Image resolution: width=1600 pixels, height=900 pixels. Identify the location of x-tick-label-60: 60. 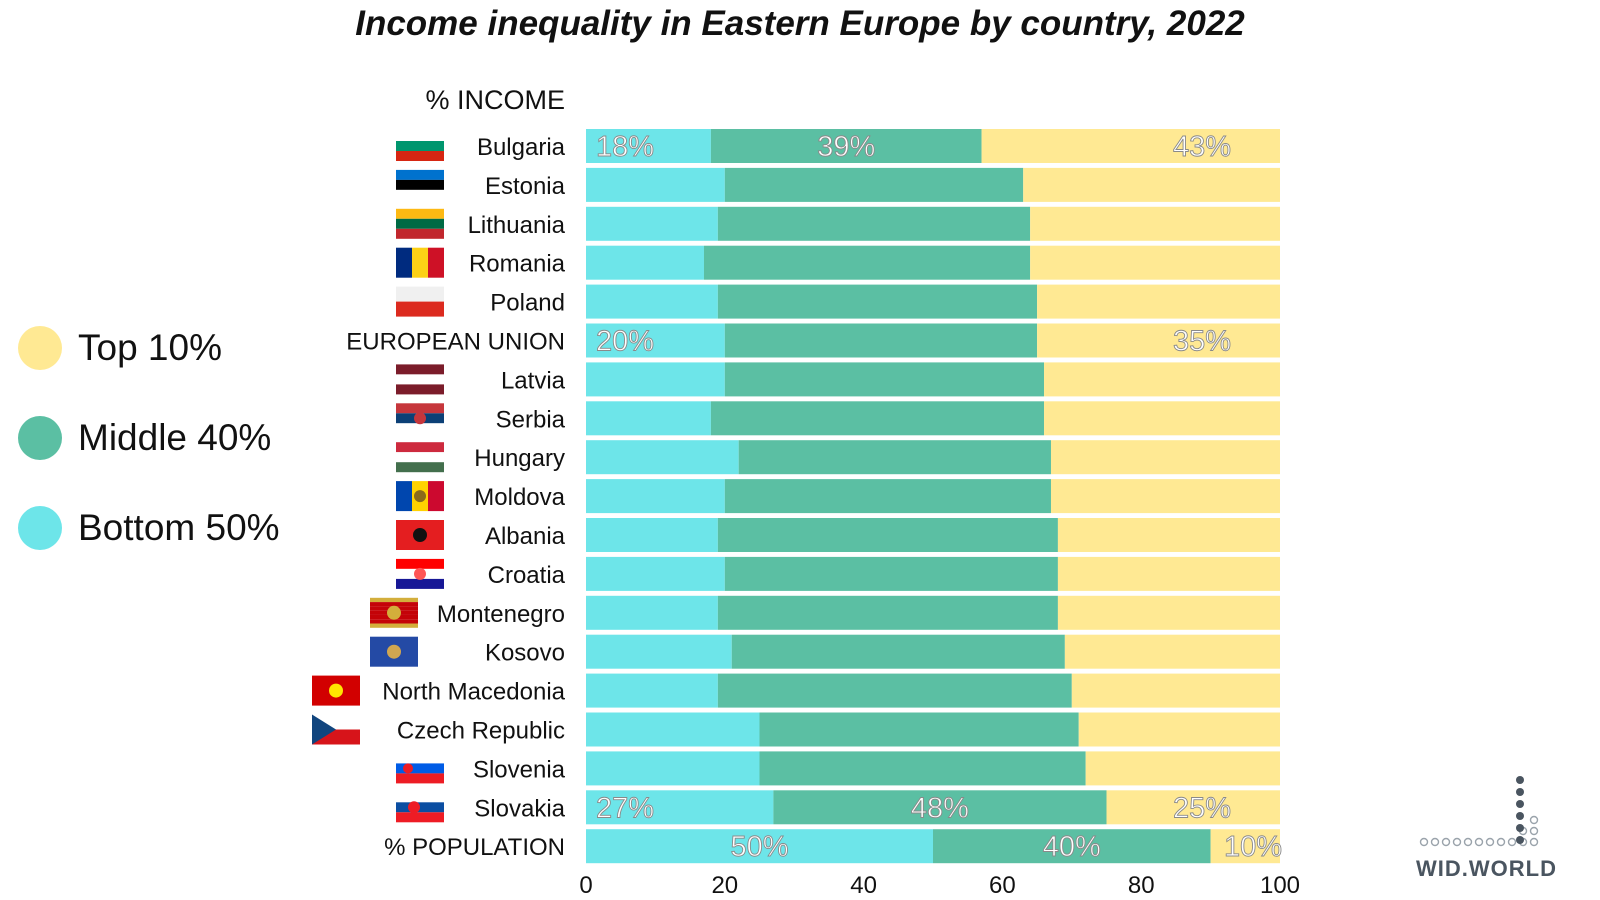
(1002, 885).